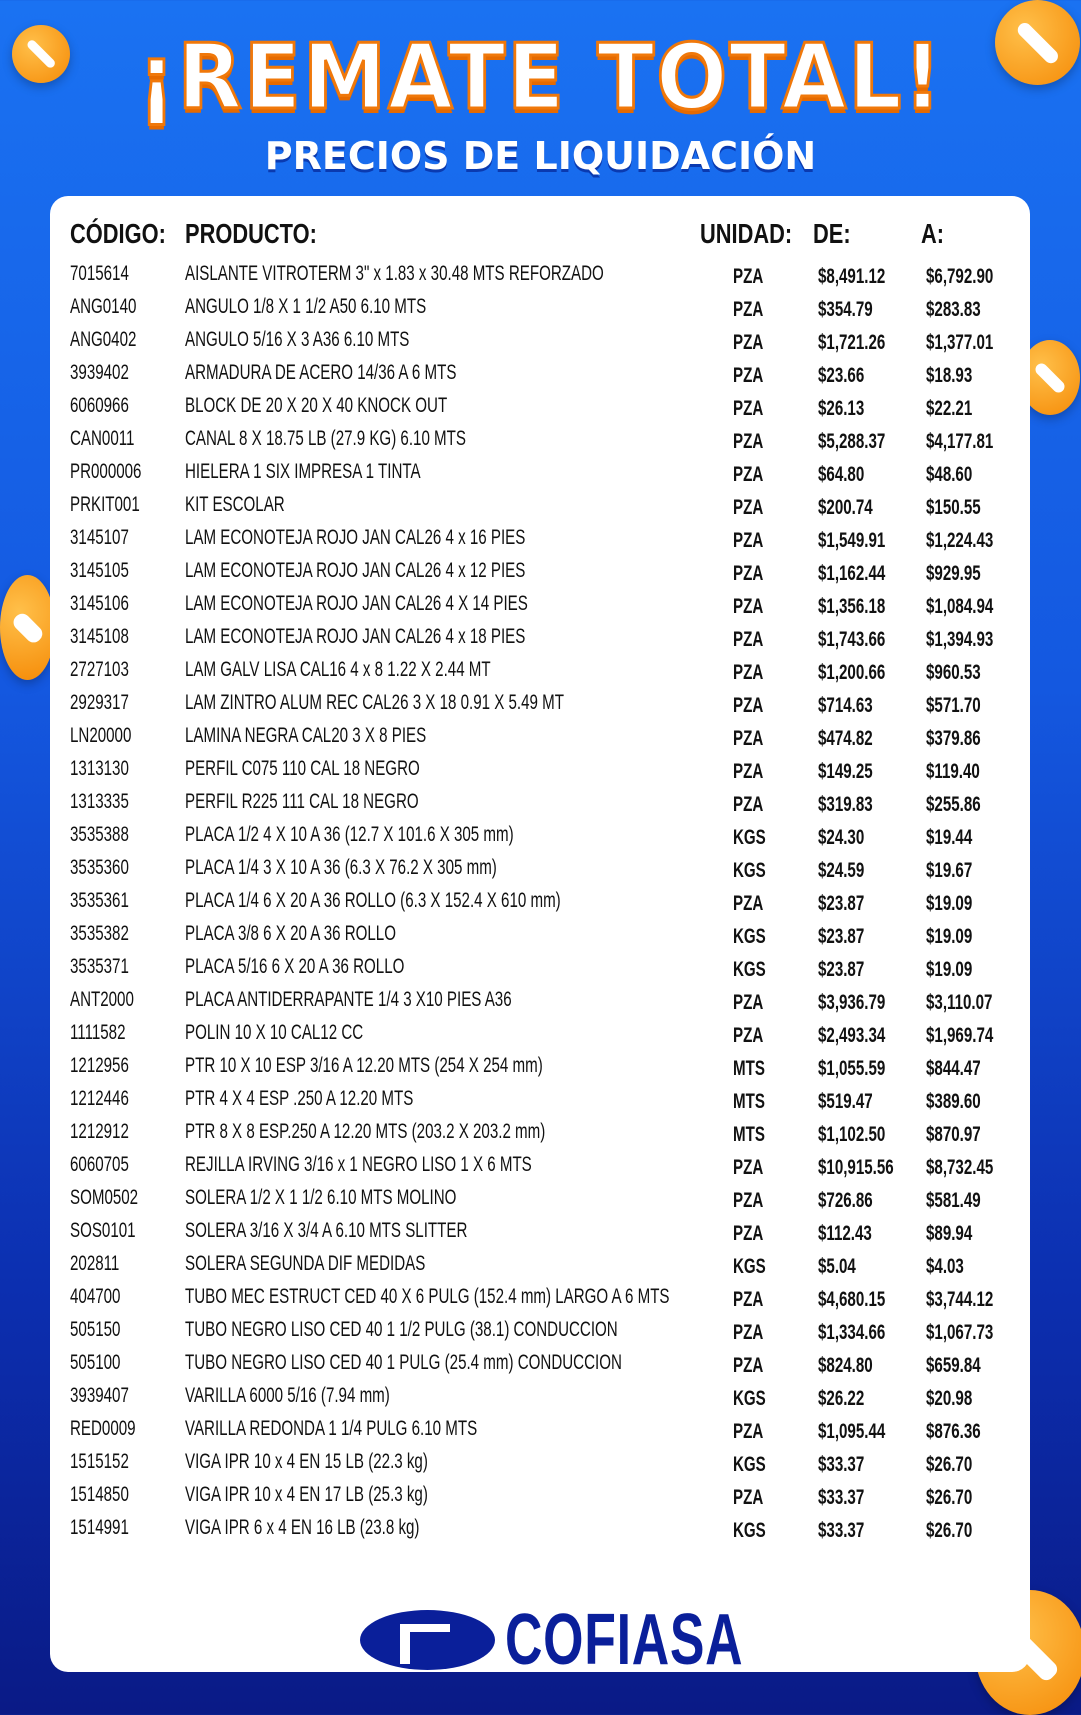  I want to click on price-from: $26.13, so click(841, 408).